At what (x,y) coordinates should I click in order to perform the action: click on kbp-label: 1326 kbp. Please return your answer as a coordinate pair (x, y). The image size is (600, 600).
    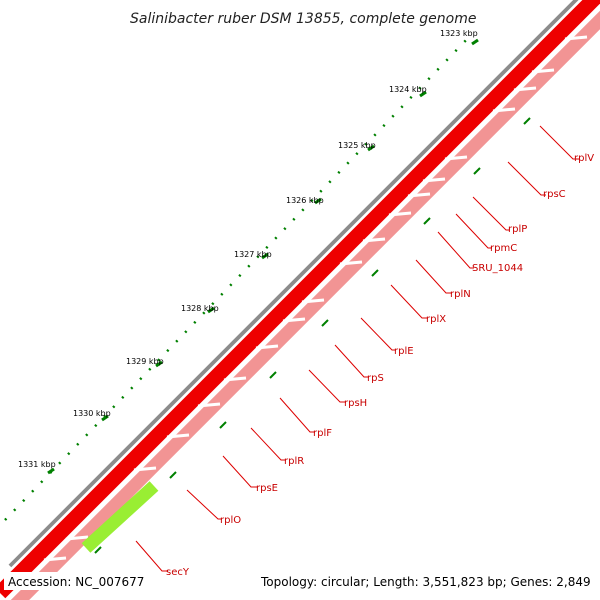
    Looking at the image, I should click on (305, 200).